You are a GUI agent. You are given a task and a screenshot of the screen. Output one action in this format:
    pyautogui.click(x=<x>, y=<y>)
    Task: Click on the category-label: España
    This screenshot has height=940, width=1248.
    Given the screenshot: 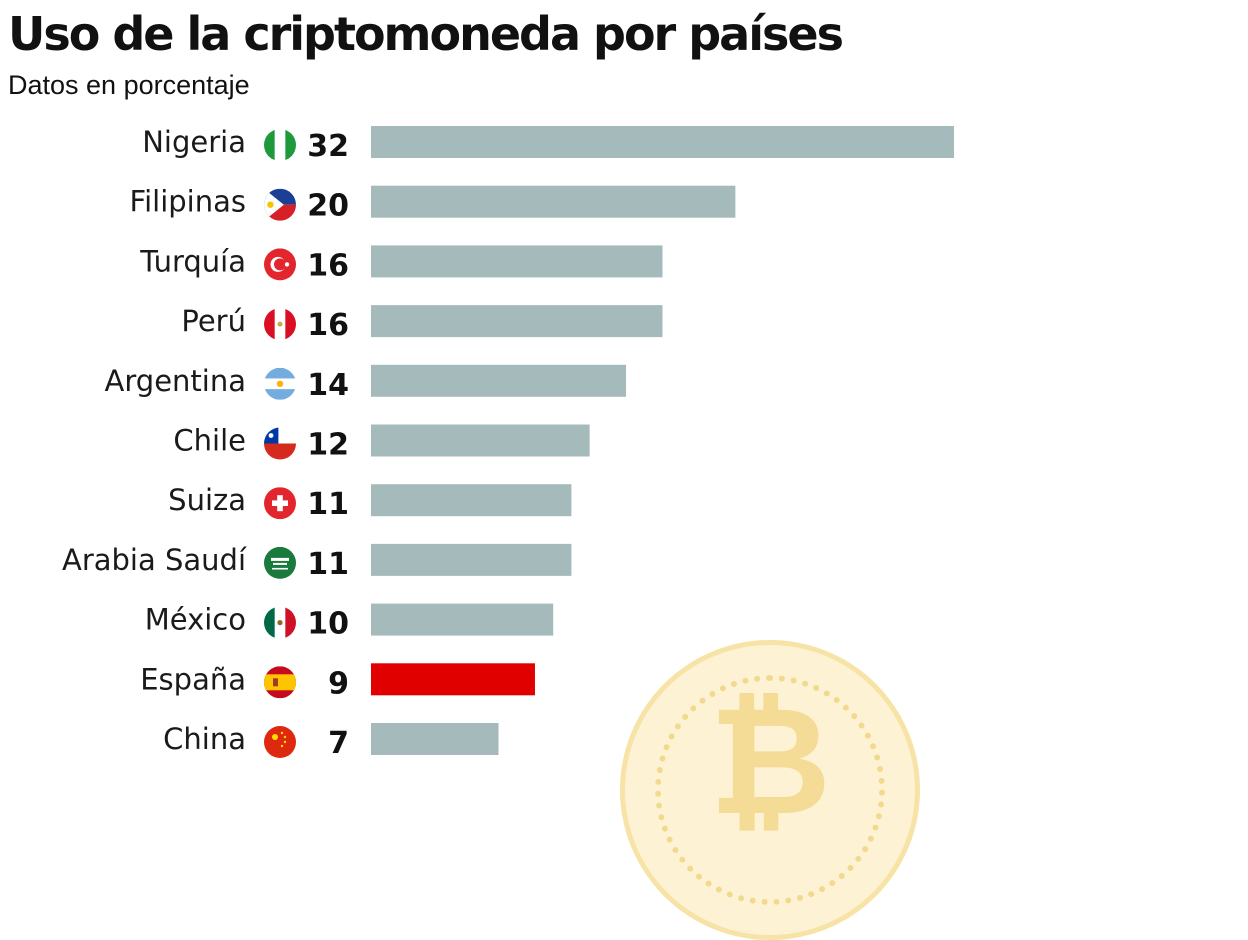 What is the action you would take?
    pyautogui.click(x=193, y=679)
    